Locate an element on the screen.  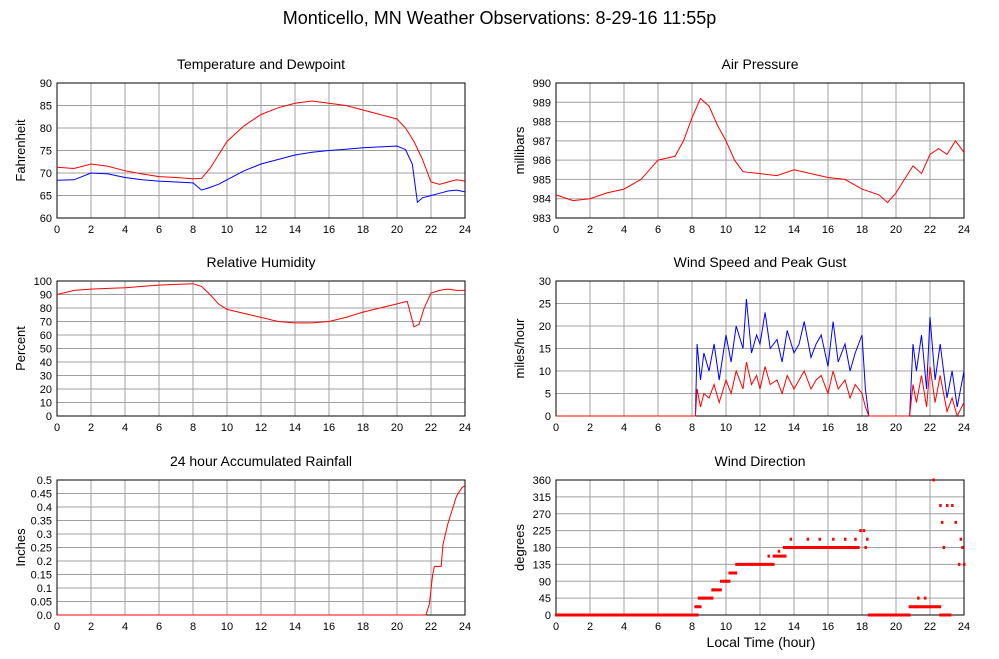
y-tick-label: 65 is located at coordinates (46, 197).